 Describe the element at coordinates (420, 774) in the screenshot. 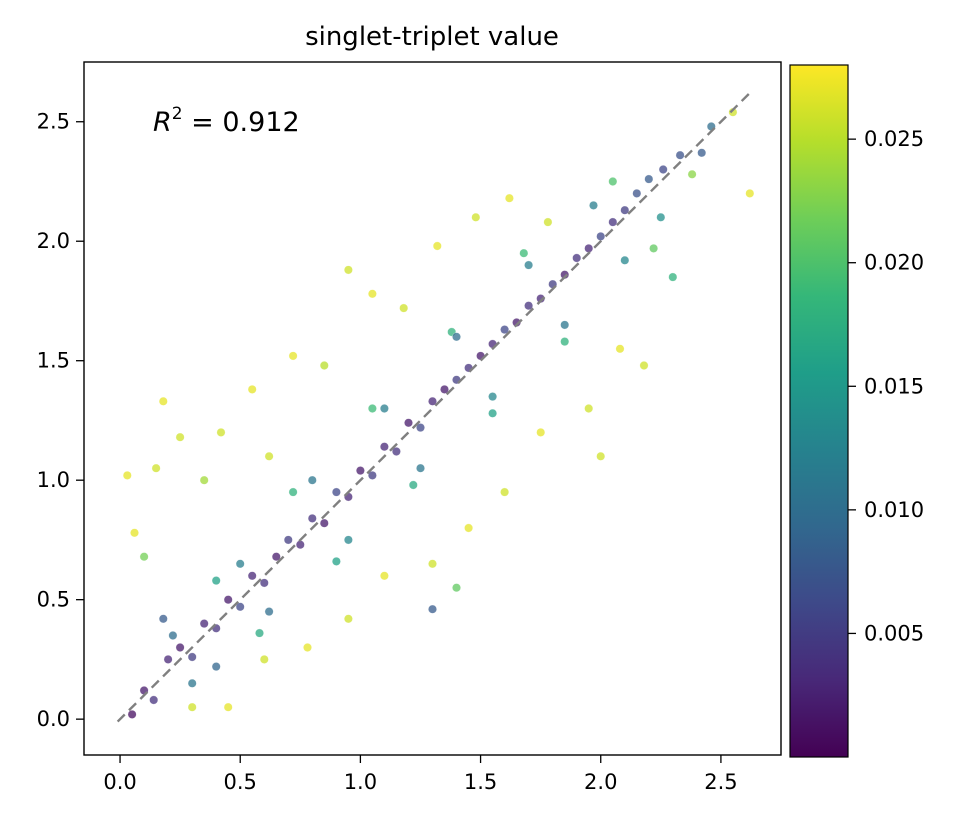

I see `x-axis-ticks: 0.0 0.5 1.0 1.5 2.0 2.5` at that location.